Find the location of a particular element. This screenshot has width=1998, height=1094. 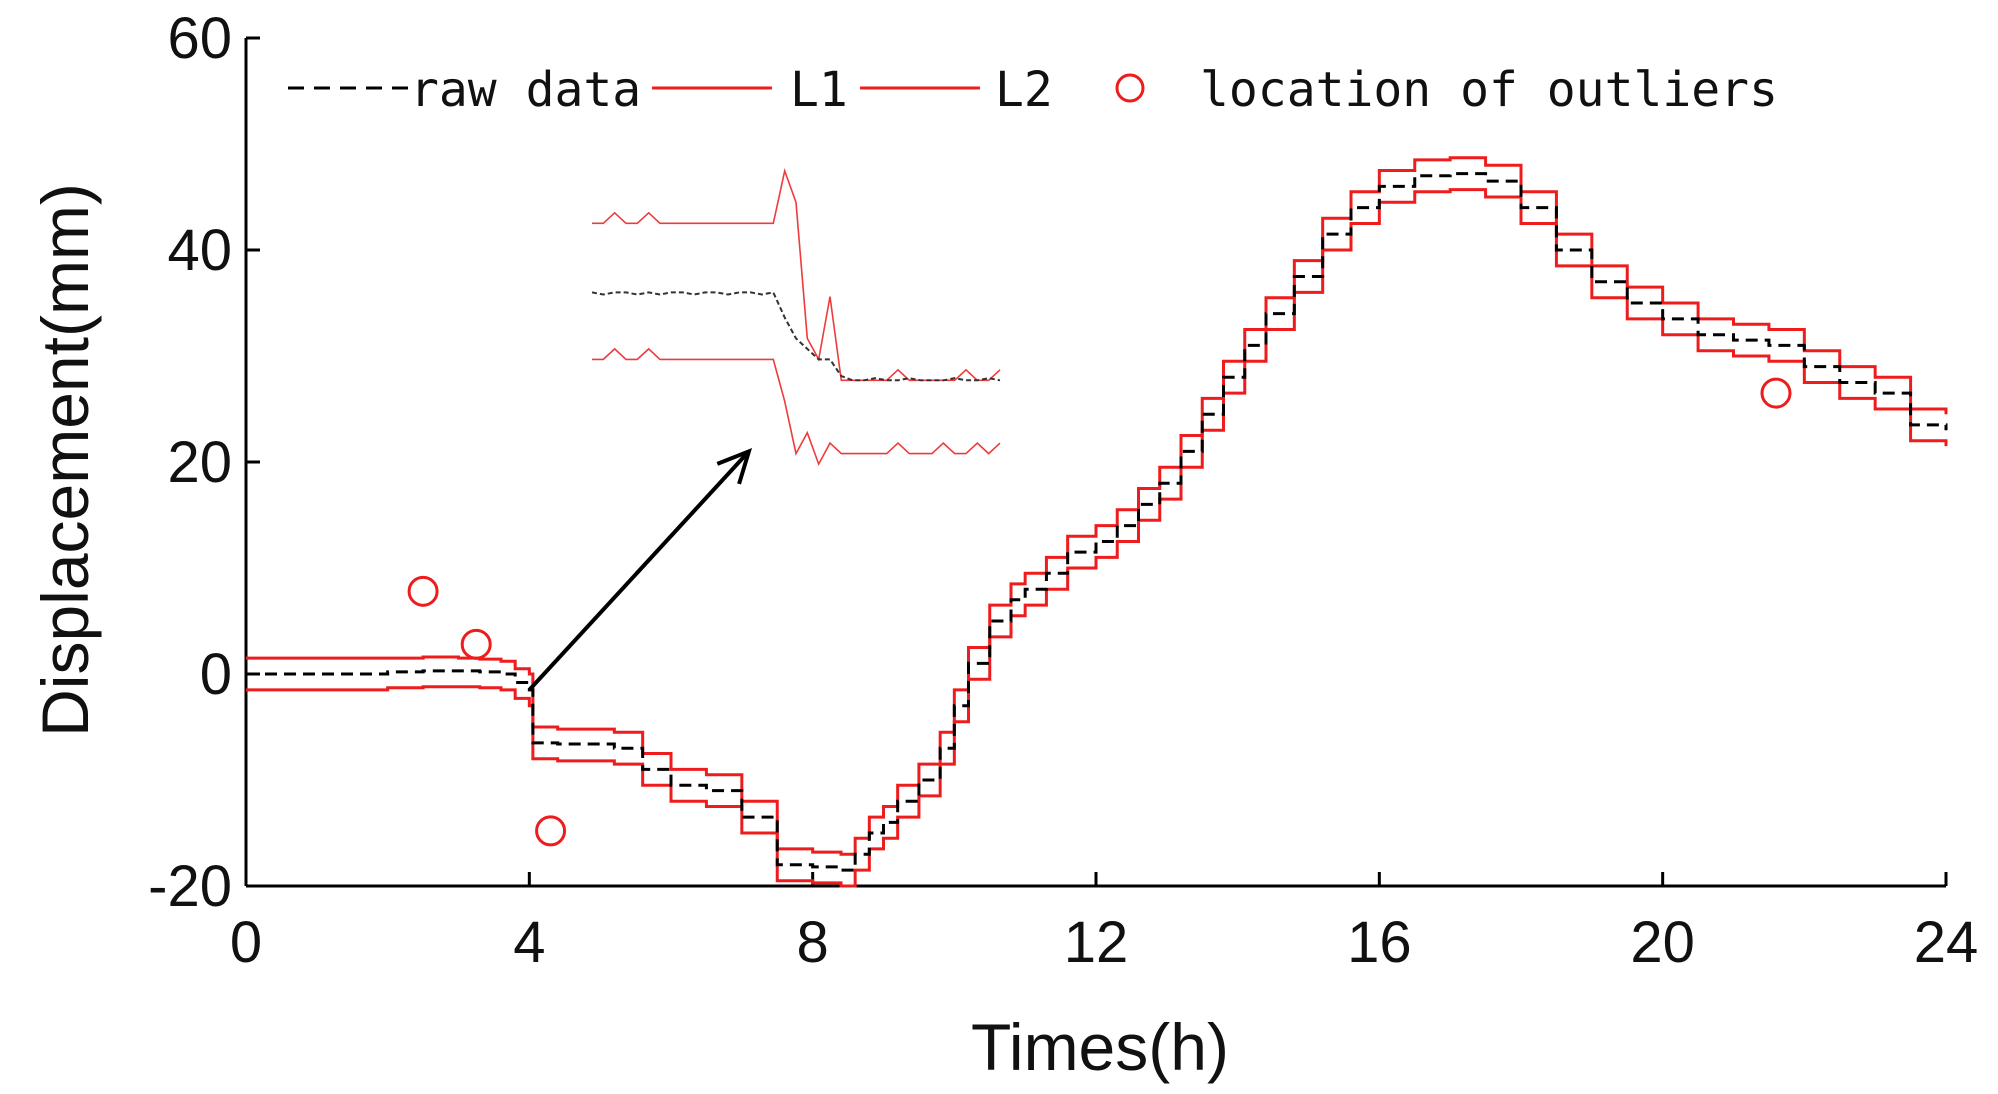

x-tick-label: 24 is located at coordinates (1946, 942).